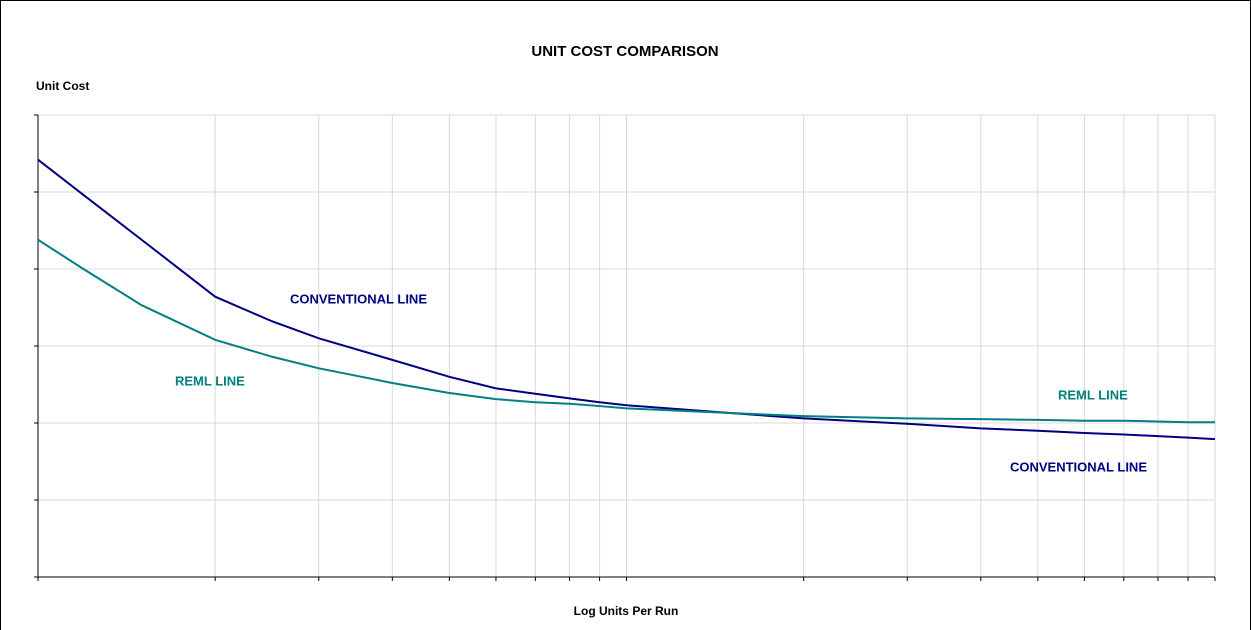  What do you see at coordinates (62, 86) in the screenshot?
I see `y-axis-label: Unit Cost` at bounding box center [62, 86].